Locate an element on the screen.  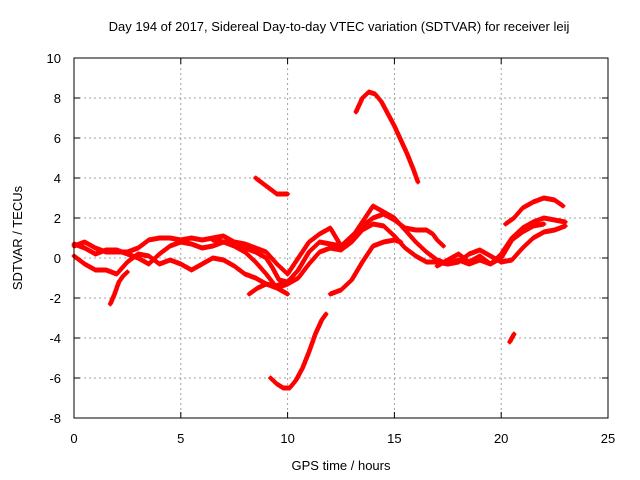
y-tick-label: 0 is located at coordinates (57, 258).